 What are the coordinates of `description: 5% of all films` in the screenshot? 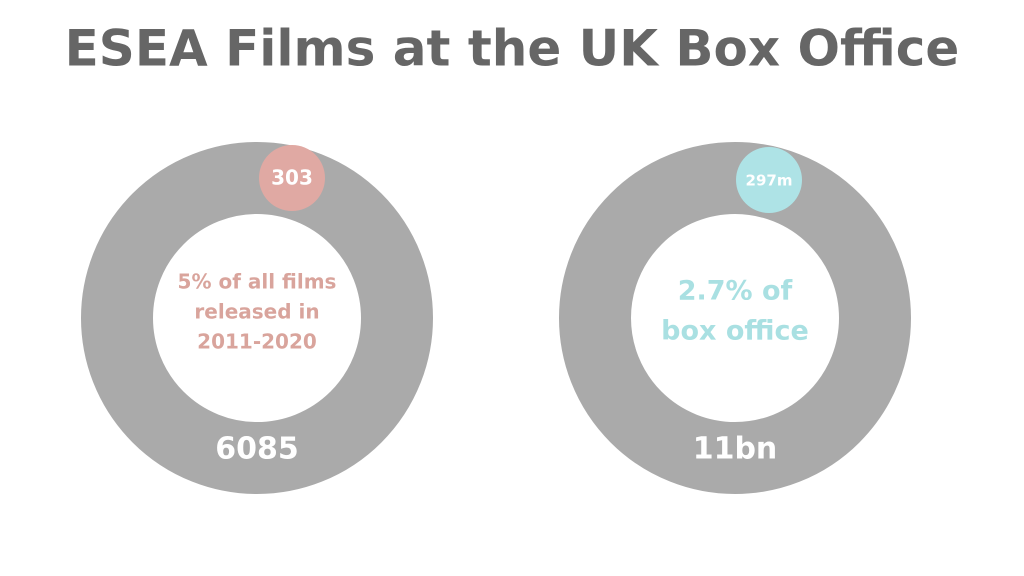 It's located at (257, 282).